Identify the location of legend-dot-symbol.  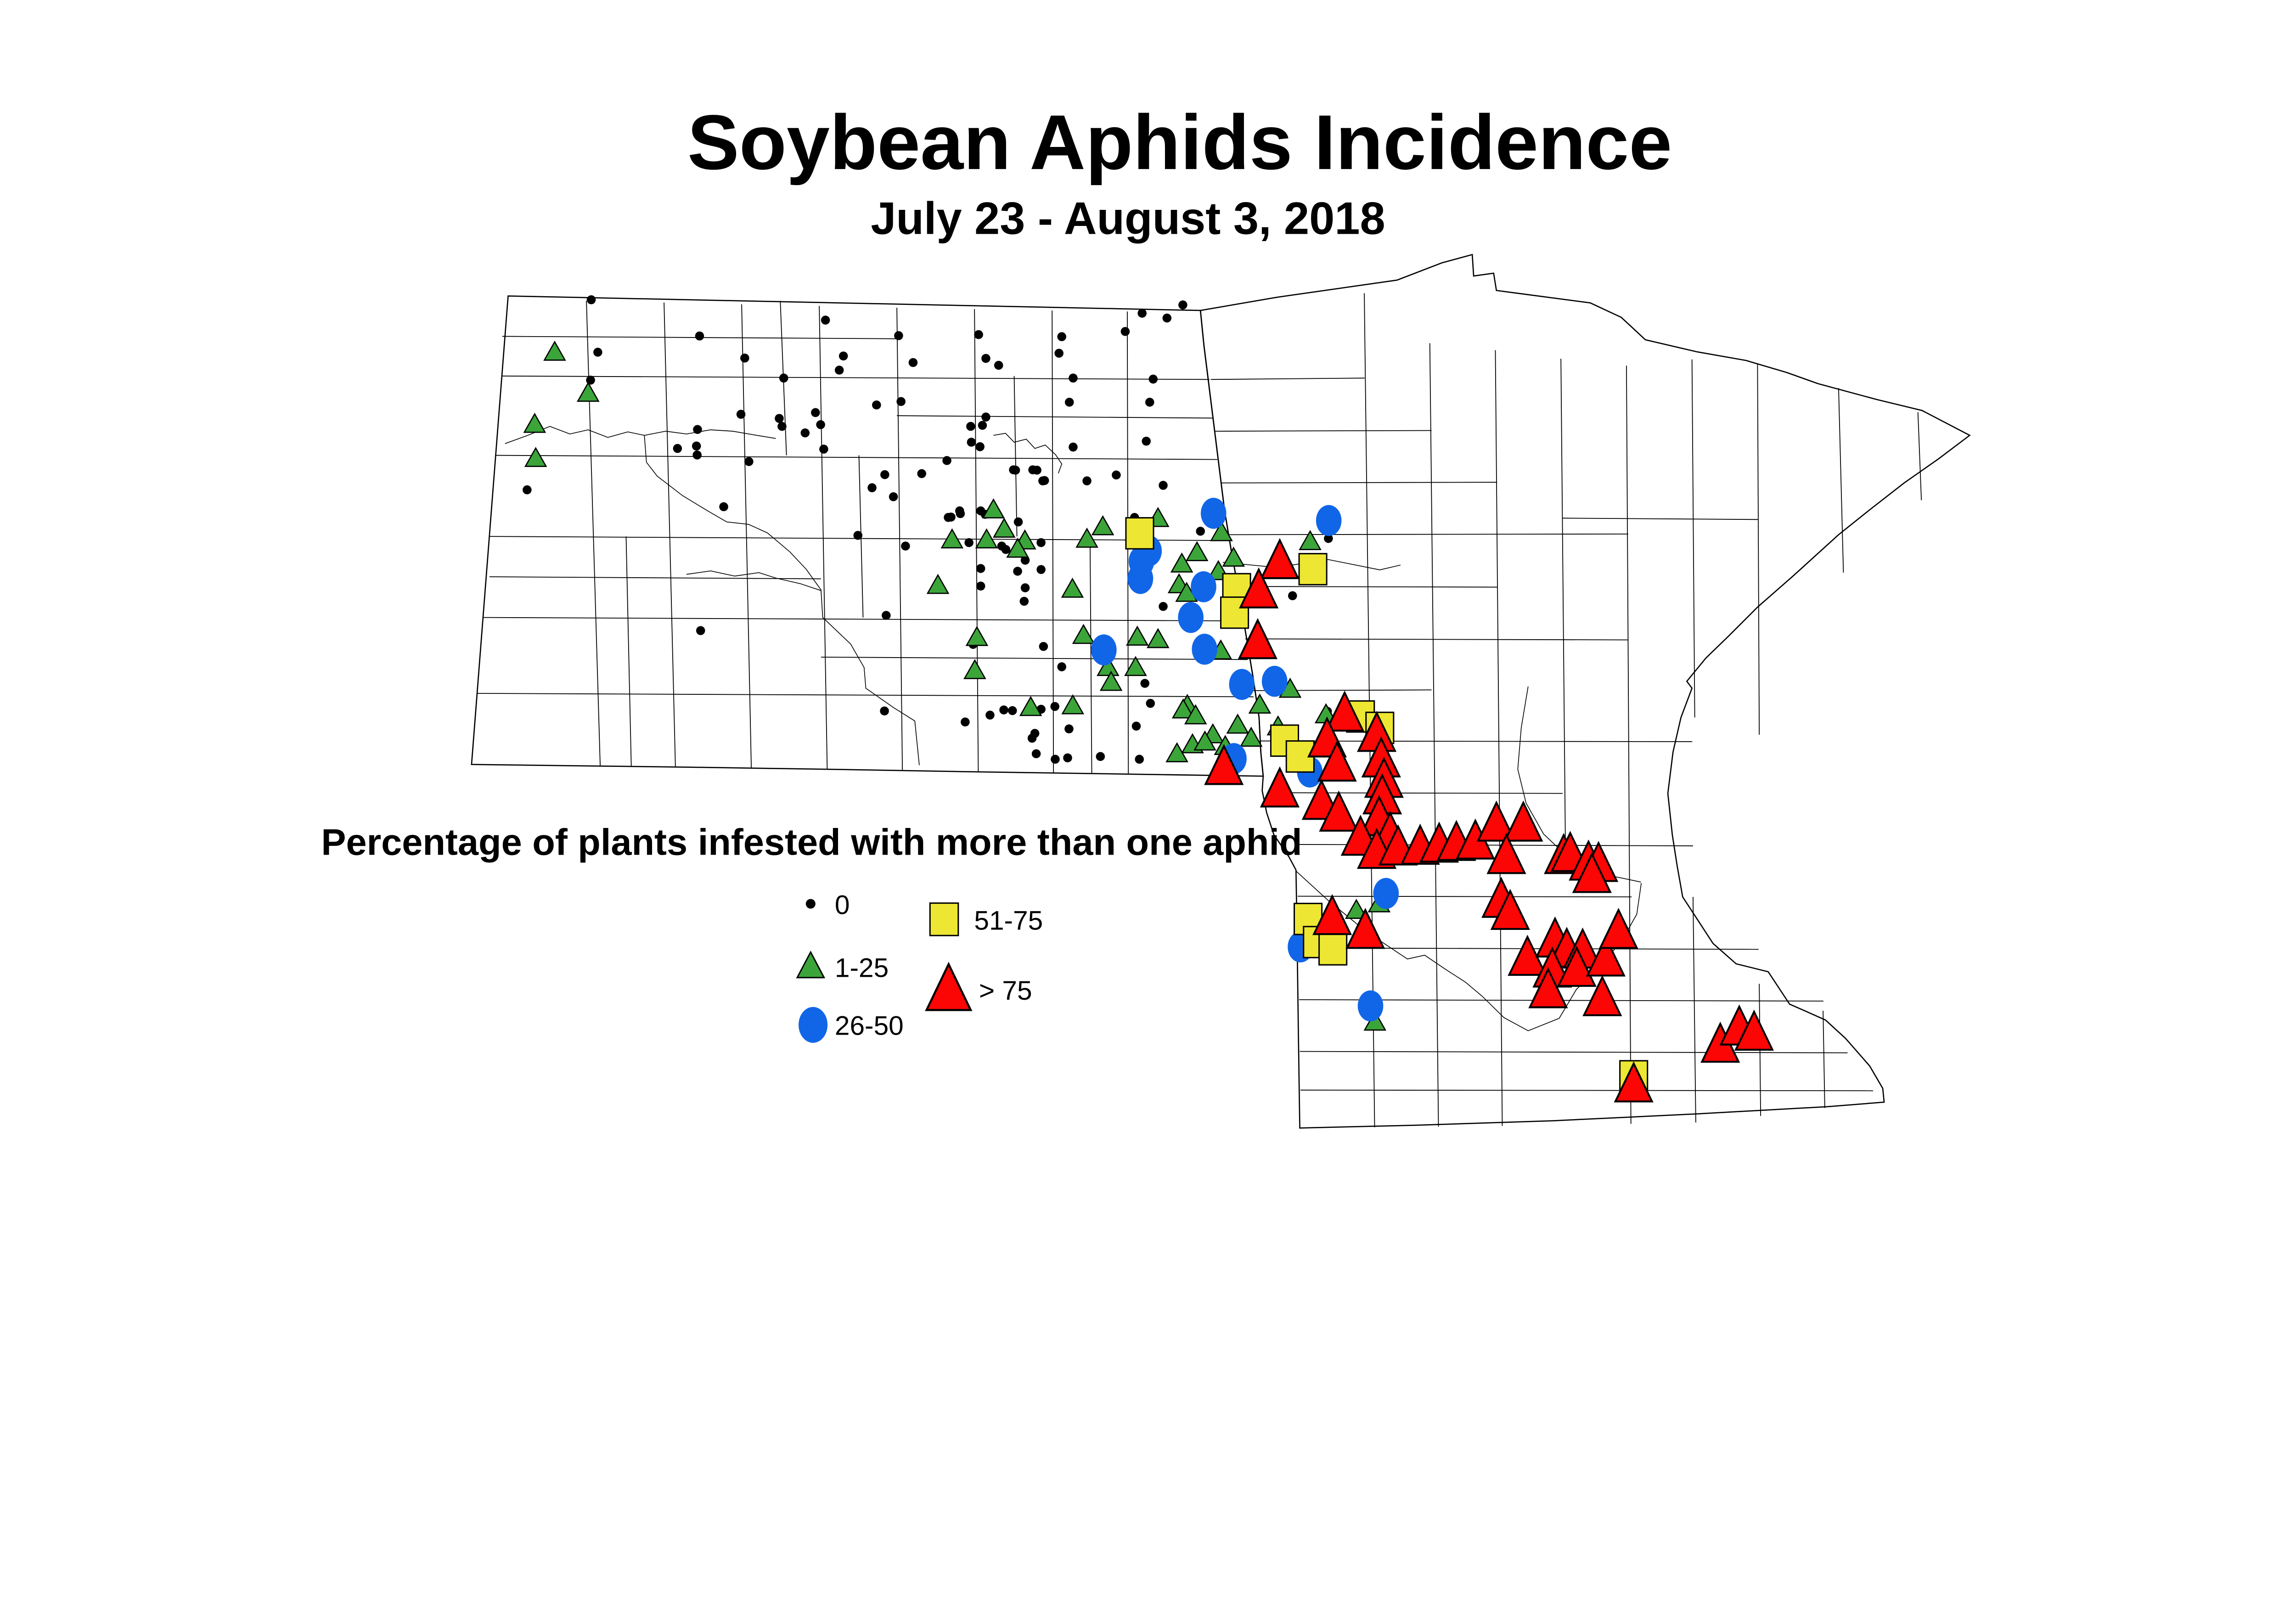
(810, 904).